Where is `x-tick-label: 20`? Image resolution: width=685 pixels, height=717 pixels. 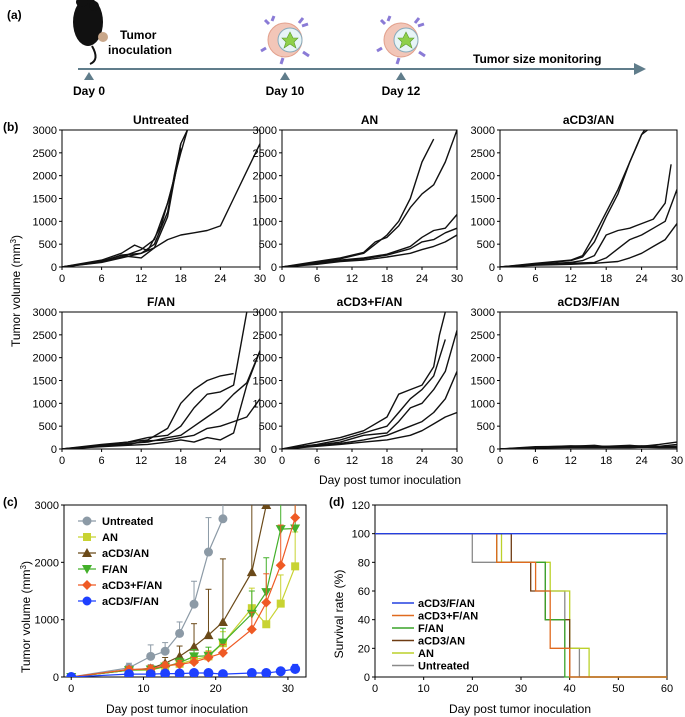 x-tick-label: 20 is located at coordinates (216, 689).